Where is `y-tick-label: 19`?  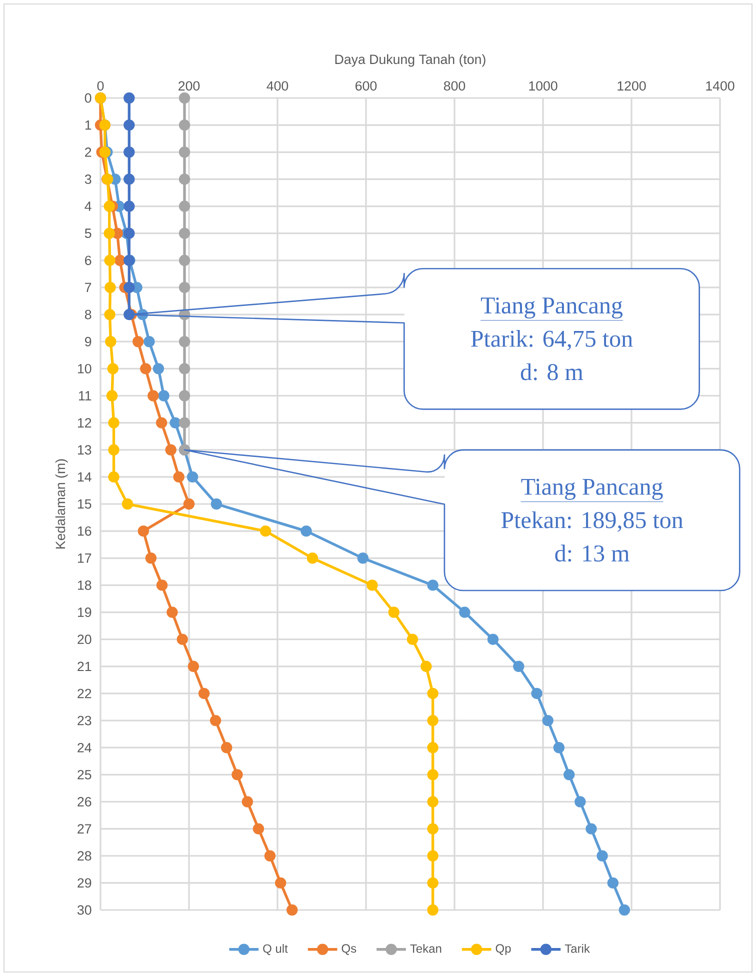
y-tick-label: 19 is located at coordinates (85, 612).